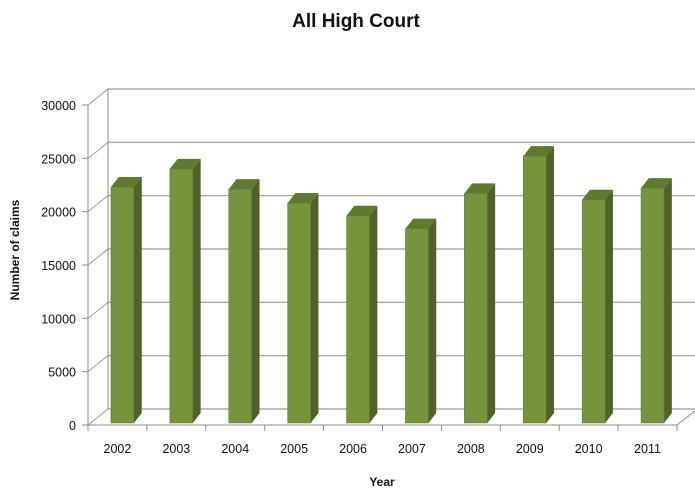 This screenshot has width=695, height=494. What do you see at coordinates (685, 418) in the screenshot?
I see `floor-edge` at bounding box center [685, 418].